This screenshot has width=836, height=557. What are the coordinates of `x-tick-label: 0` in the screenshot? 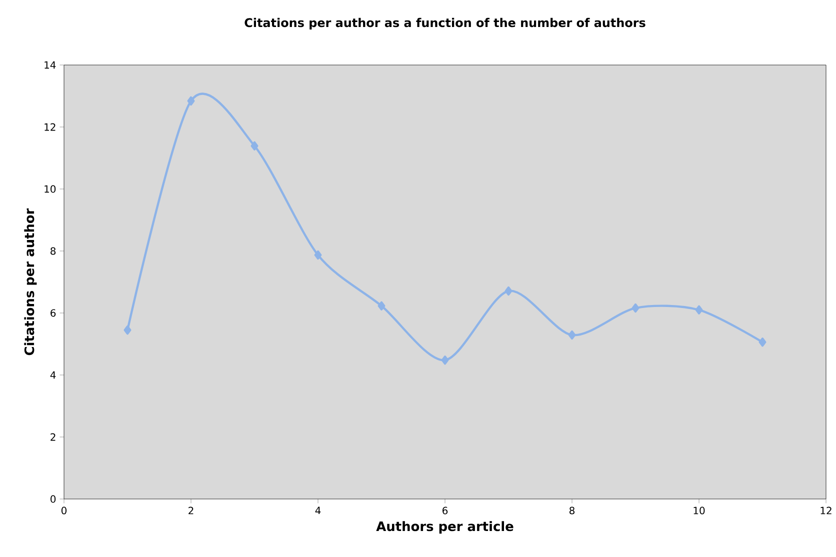 It's located at (64, 510).